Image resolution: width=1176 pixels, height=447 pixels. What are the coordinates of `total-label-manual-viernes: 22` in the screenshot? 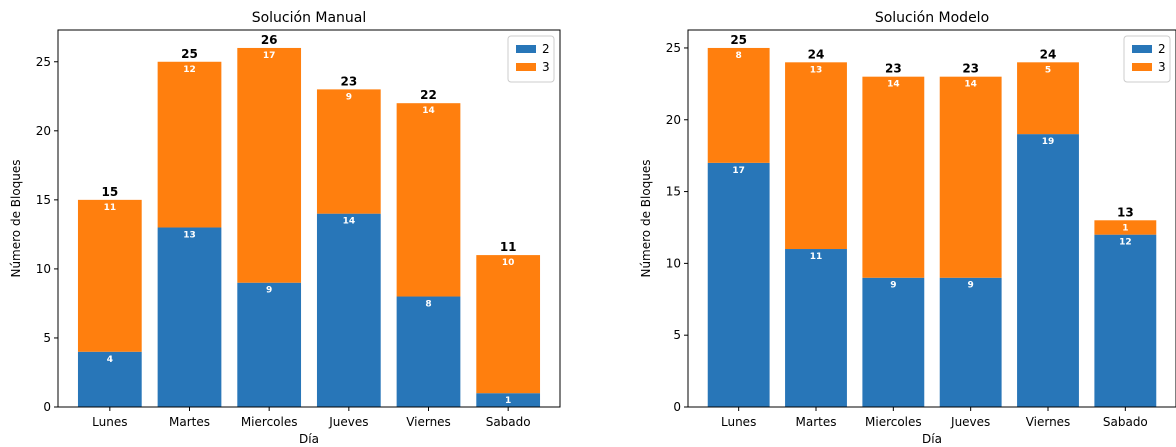 It's located at (428, 95).